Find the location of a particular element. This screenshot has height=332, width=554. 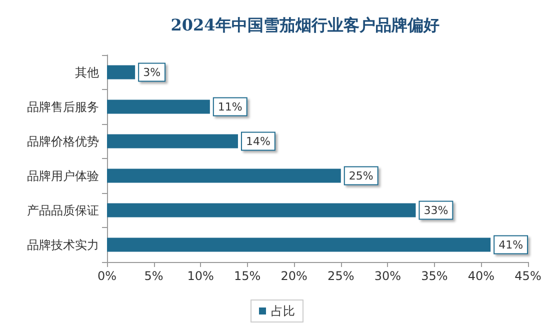

data-label: 25% is located at coordinates (361, 175).